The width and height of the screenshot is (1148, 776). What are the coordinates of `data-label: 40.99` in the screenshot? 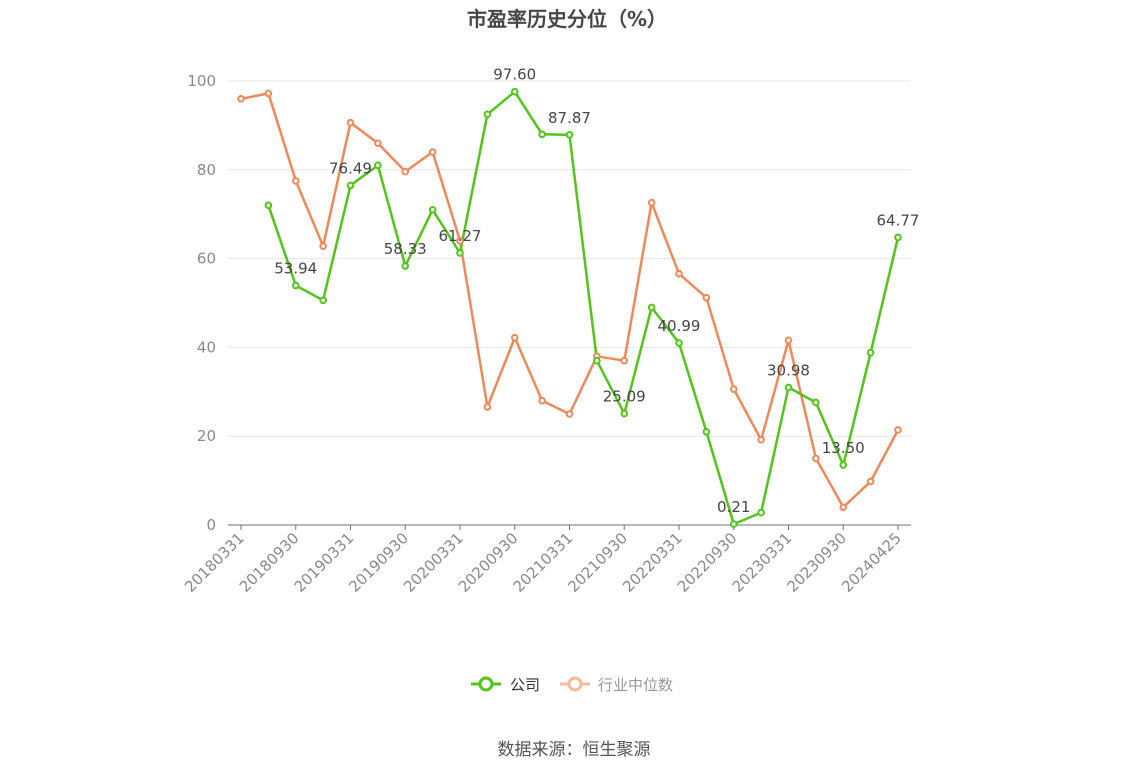 It's located at (679, 326).